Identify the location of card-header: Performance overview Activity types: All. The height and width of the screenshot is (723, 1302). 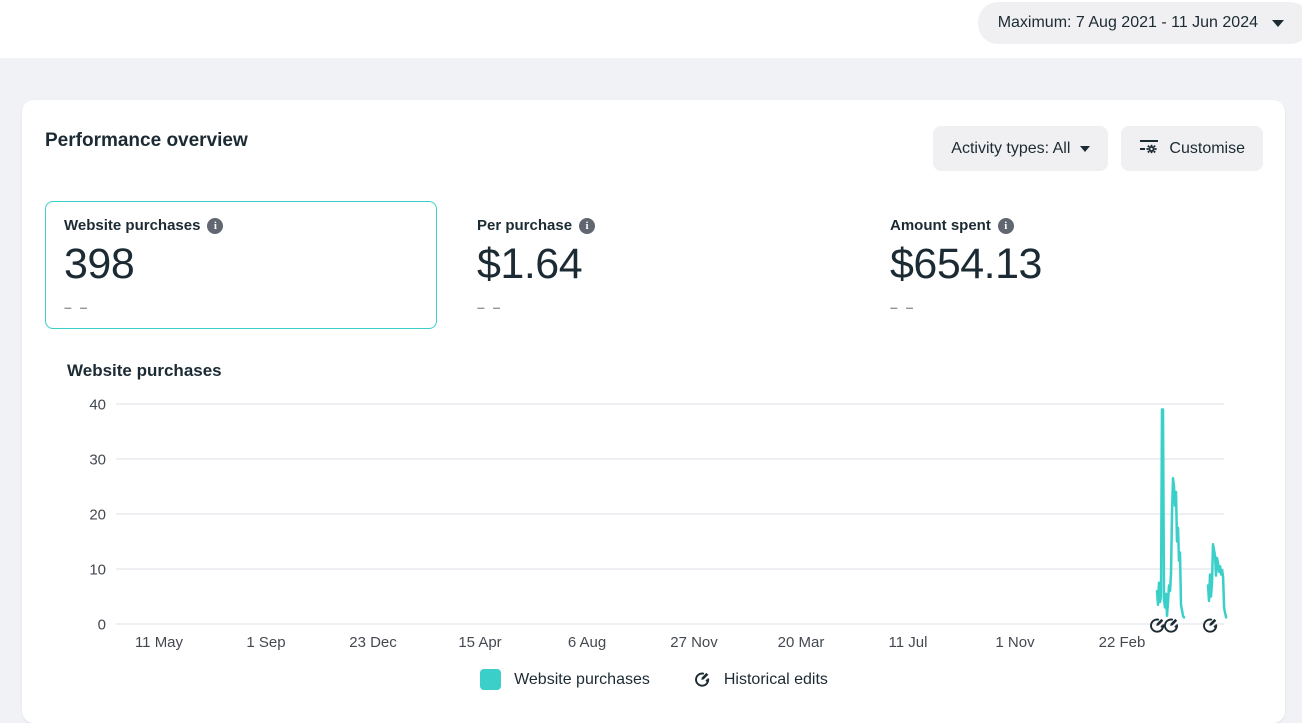
(654, 148).